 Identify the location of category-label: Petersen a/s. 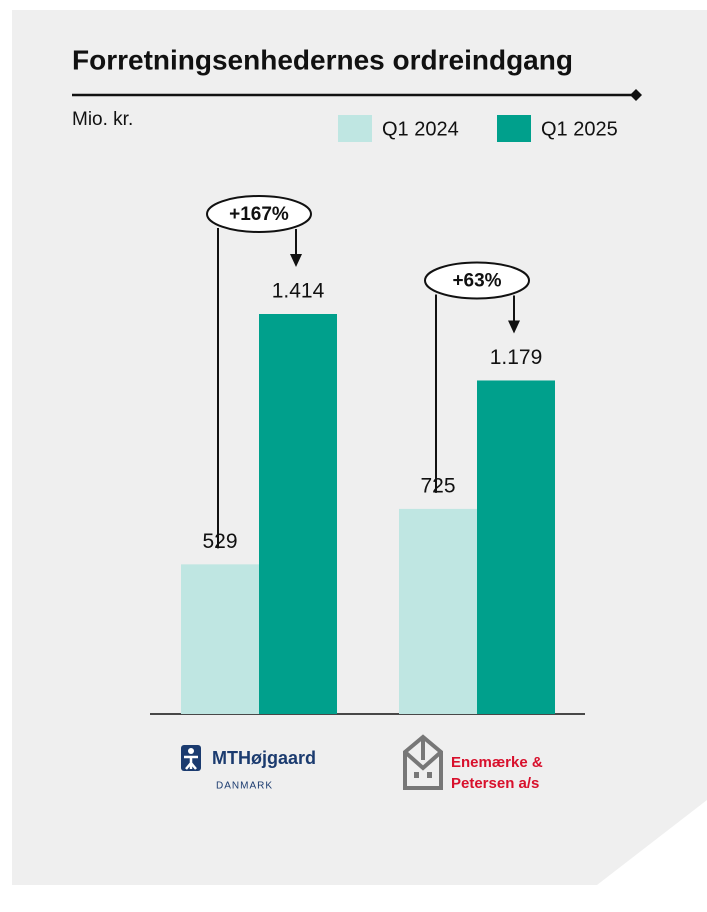
(495, 783).